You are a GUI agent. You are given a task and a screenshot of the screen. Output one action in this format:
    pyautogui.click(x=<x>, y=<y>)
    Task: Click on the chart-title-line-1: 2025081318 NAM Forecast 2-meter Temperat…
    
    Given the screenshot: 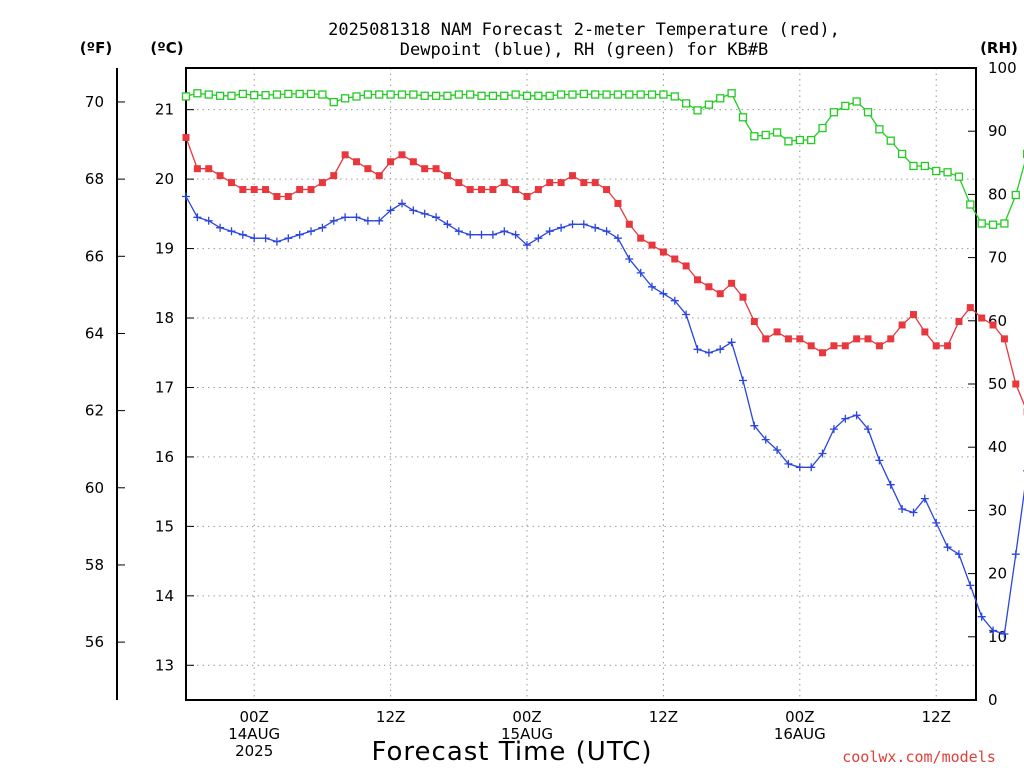 What is the action you would take?
    pyautogui.click(x=584, y=30)
    